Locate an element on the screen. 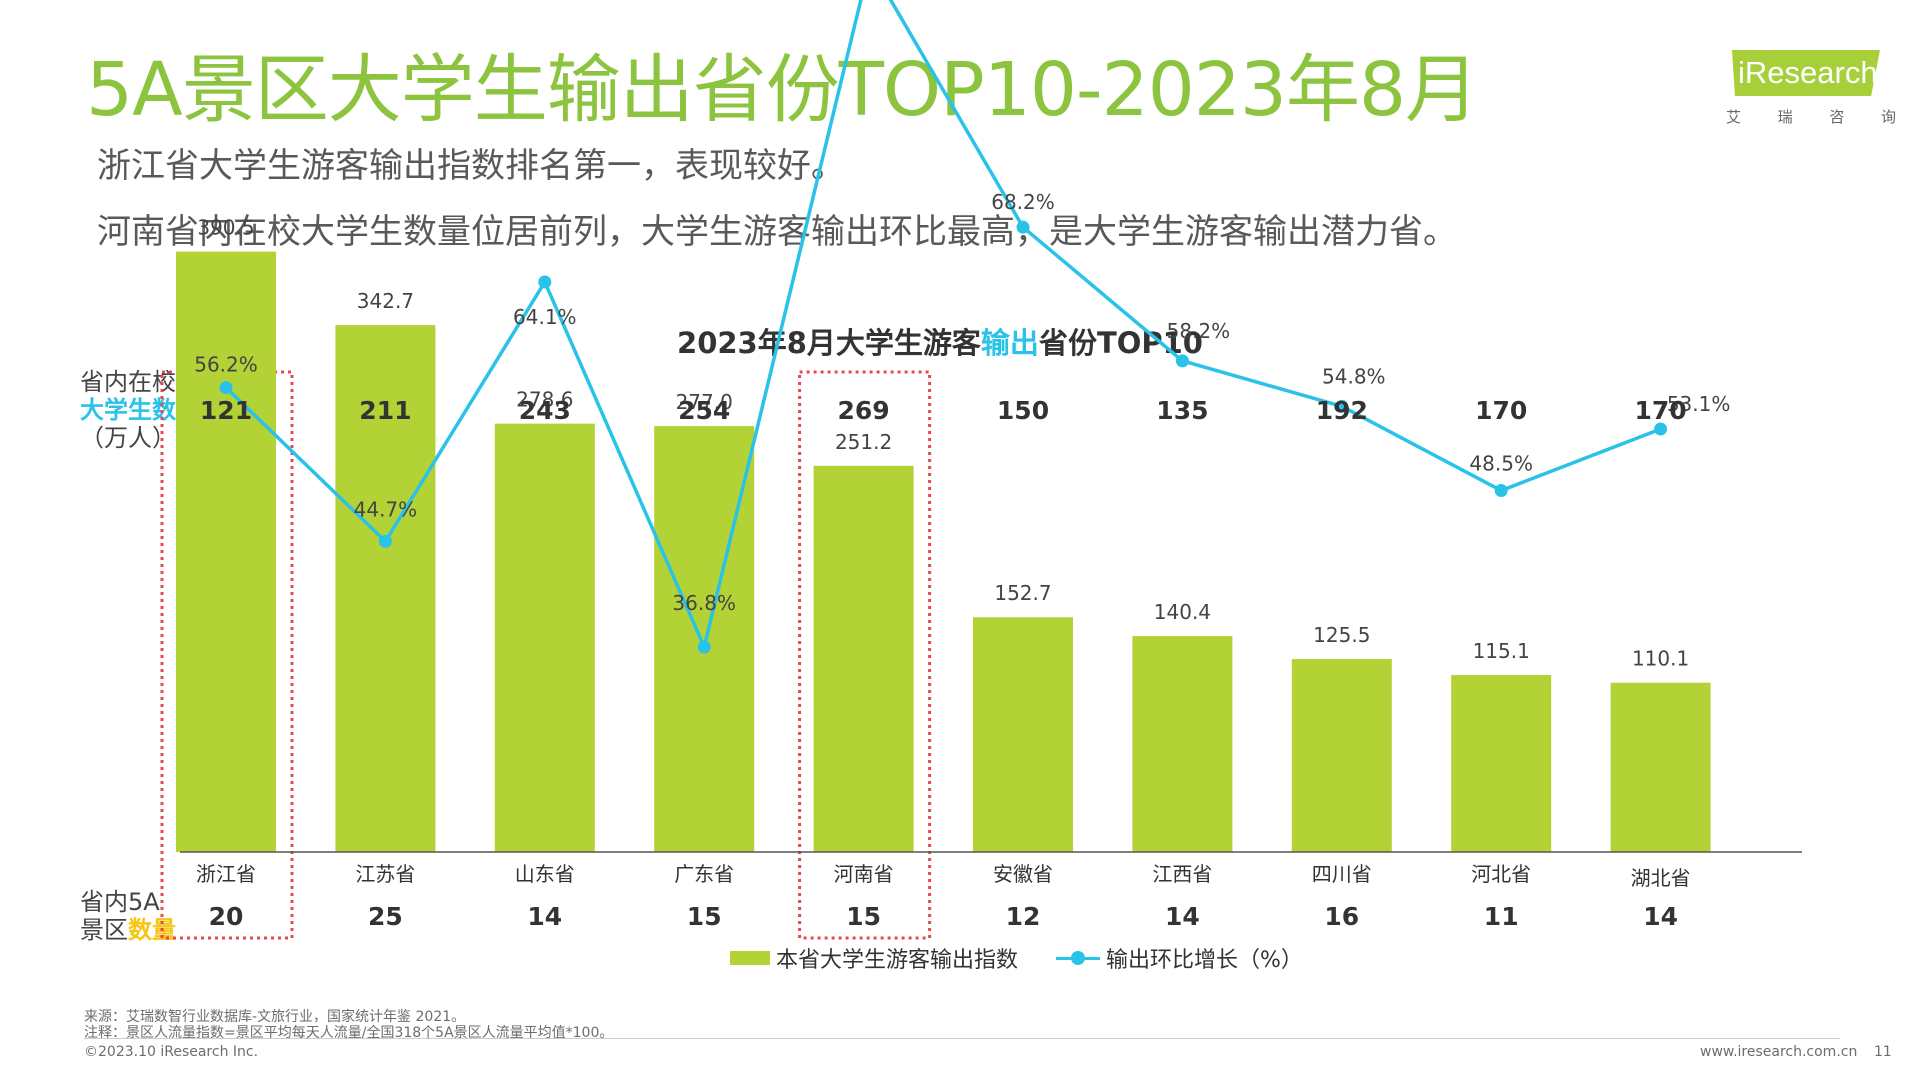 This screenshot has height=1080, width=1920. spots-label: 省内5A 景区数量 is located at coordinates (128, 916).